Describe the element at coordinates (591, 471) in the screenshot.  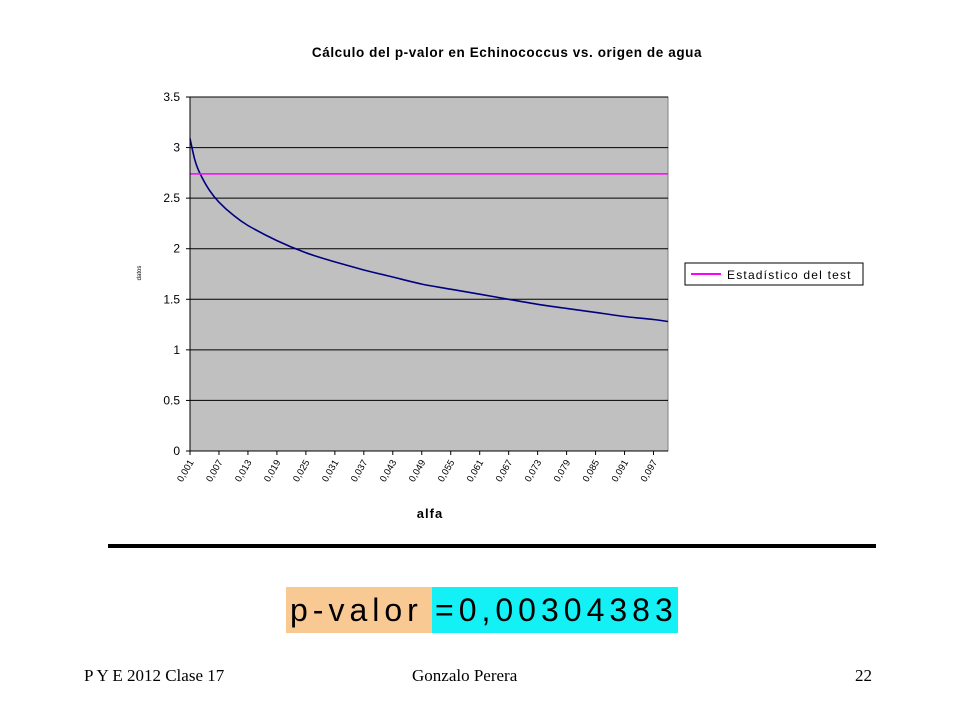
I see `x-tick-label: 0,085` at that location.